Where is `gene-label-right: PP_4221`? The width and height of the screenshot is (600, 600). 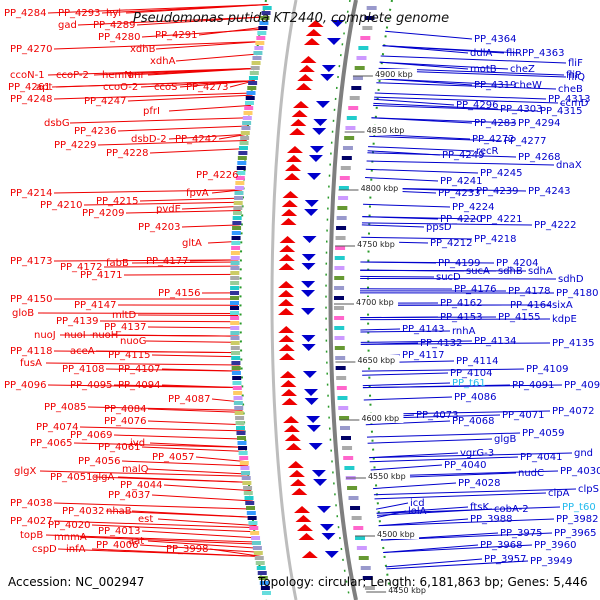 gene-label-right: PP_4221 is located at coordinates (501, 219).